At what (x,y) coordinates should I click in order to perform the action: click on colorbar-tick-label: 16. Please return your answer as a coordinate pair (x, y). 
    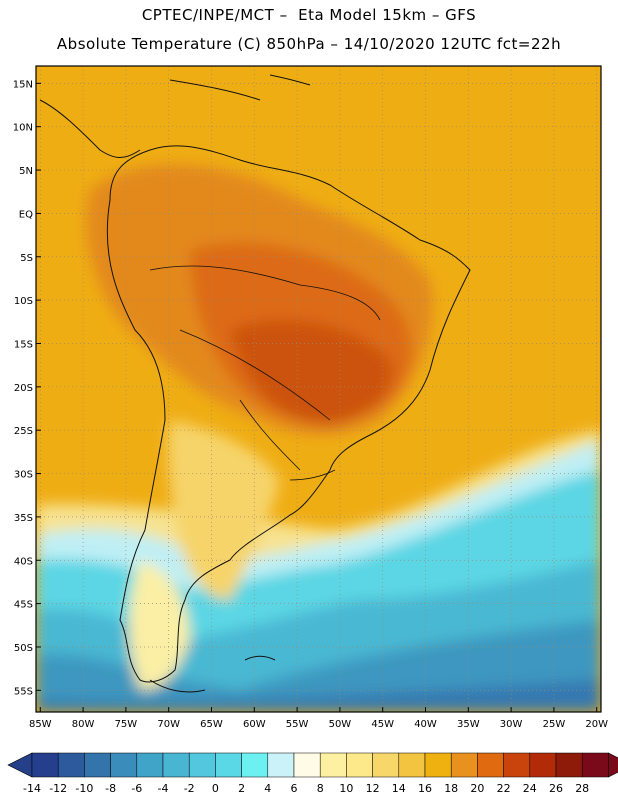
    Looking at the image, I should click on (425, 788).